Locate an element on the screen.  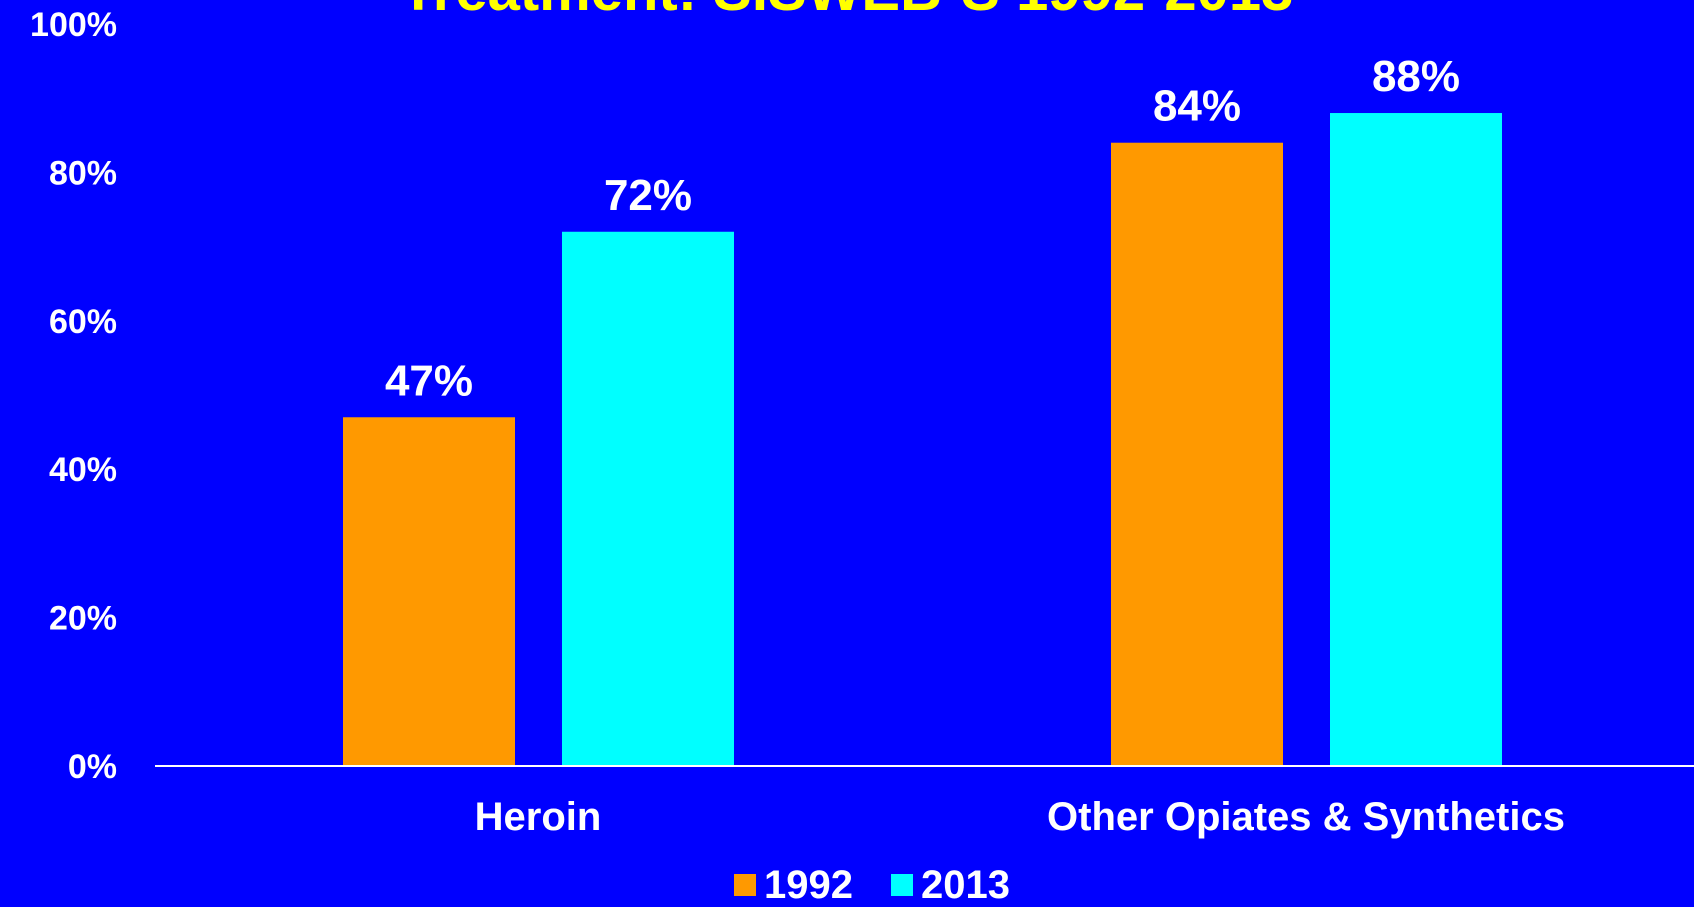
y-tick-label: 20% is located at coordinates (83, 619).